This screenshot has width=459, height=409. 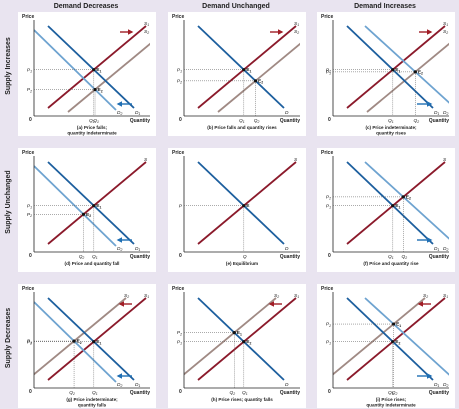 What do you see at coordinates (8, 66) in the screenshot?
I see `row-header-supply-increases: Supply Increases` at bounding box center [8, 66].